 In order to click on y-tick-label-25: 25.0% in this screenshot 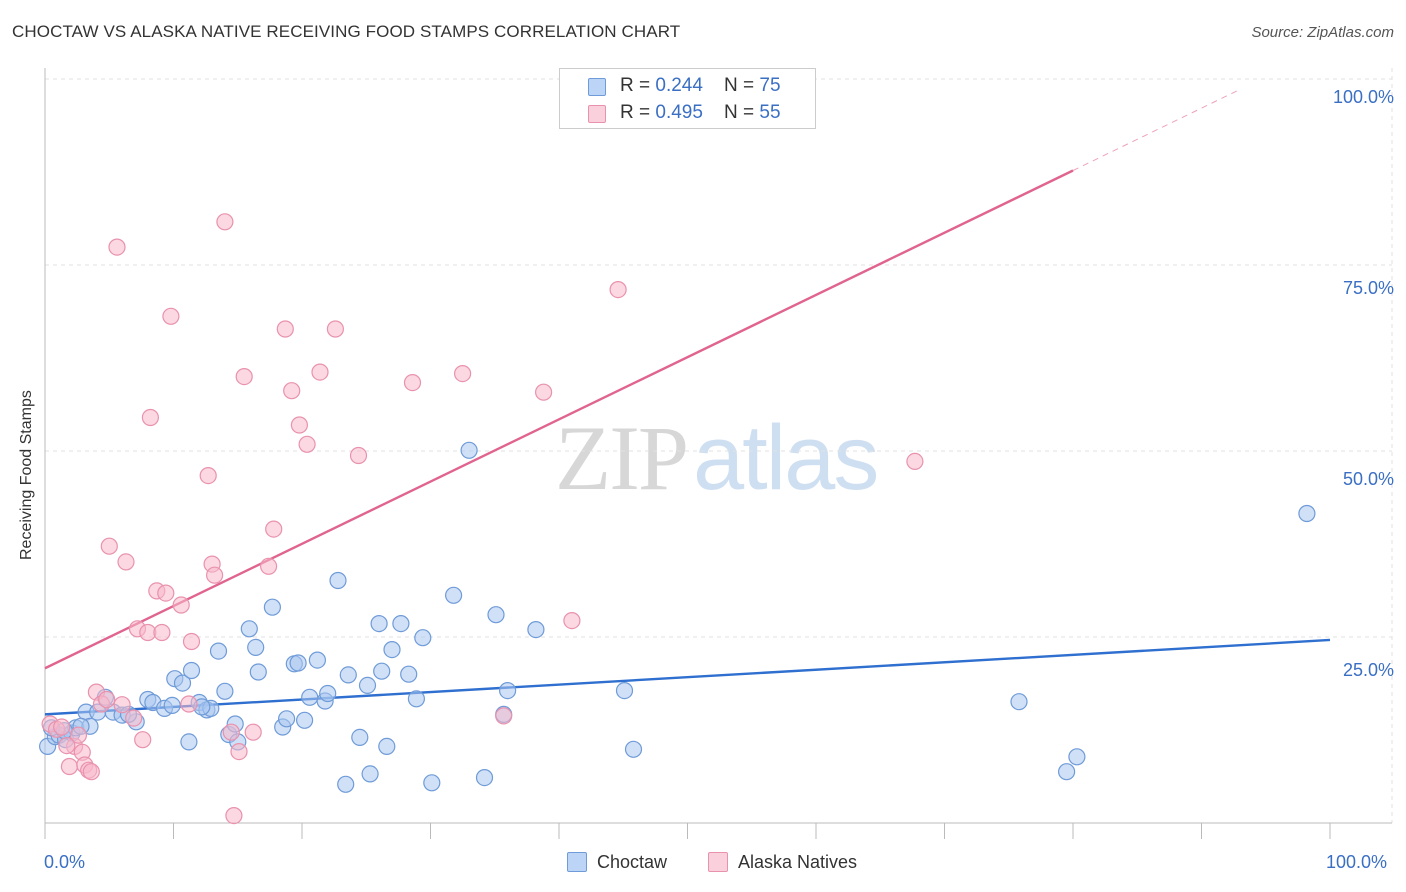, I will do `click(1368, 670)`.